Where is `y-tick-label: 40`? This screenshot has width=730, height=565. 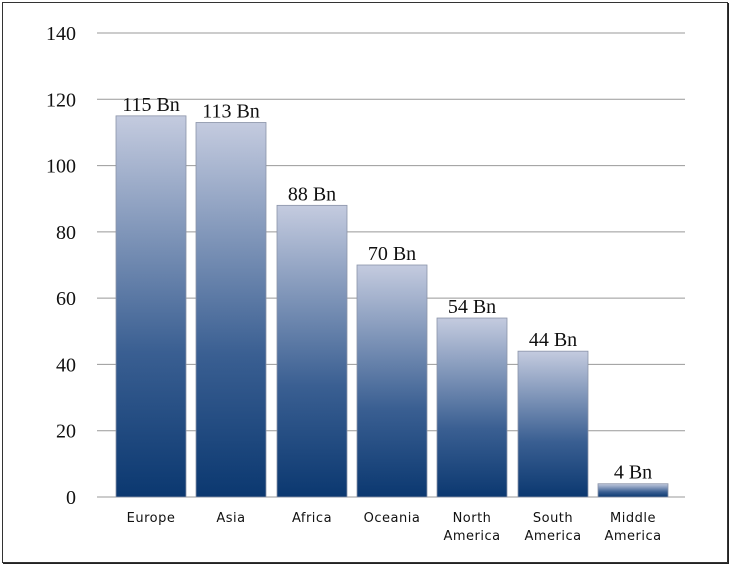
y-tick-label: 40 is located at coordinates (66, 365).